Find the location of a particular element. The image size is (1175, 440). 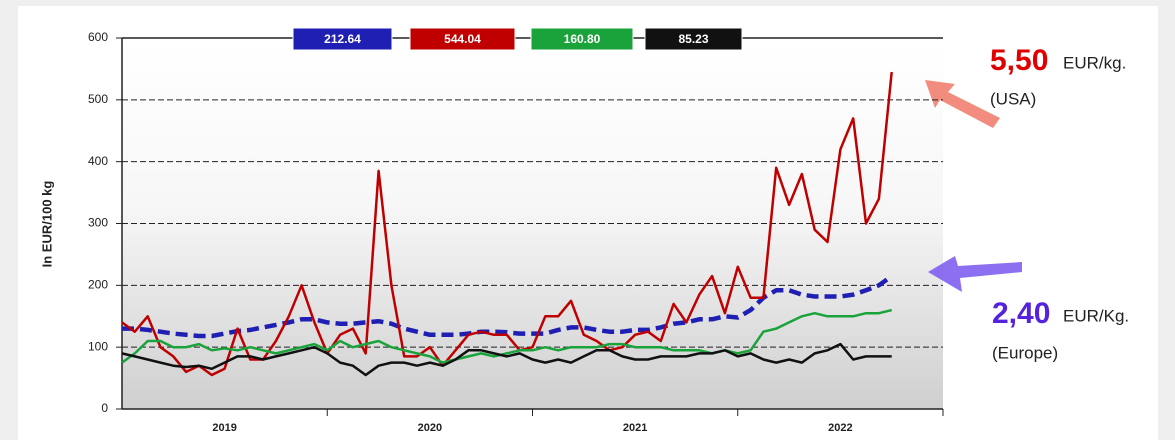

y-tick-label: 100 is located at coordinates (98, 346).